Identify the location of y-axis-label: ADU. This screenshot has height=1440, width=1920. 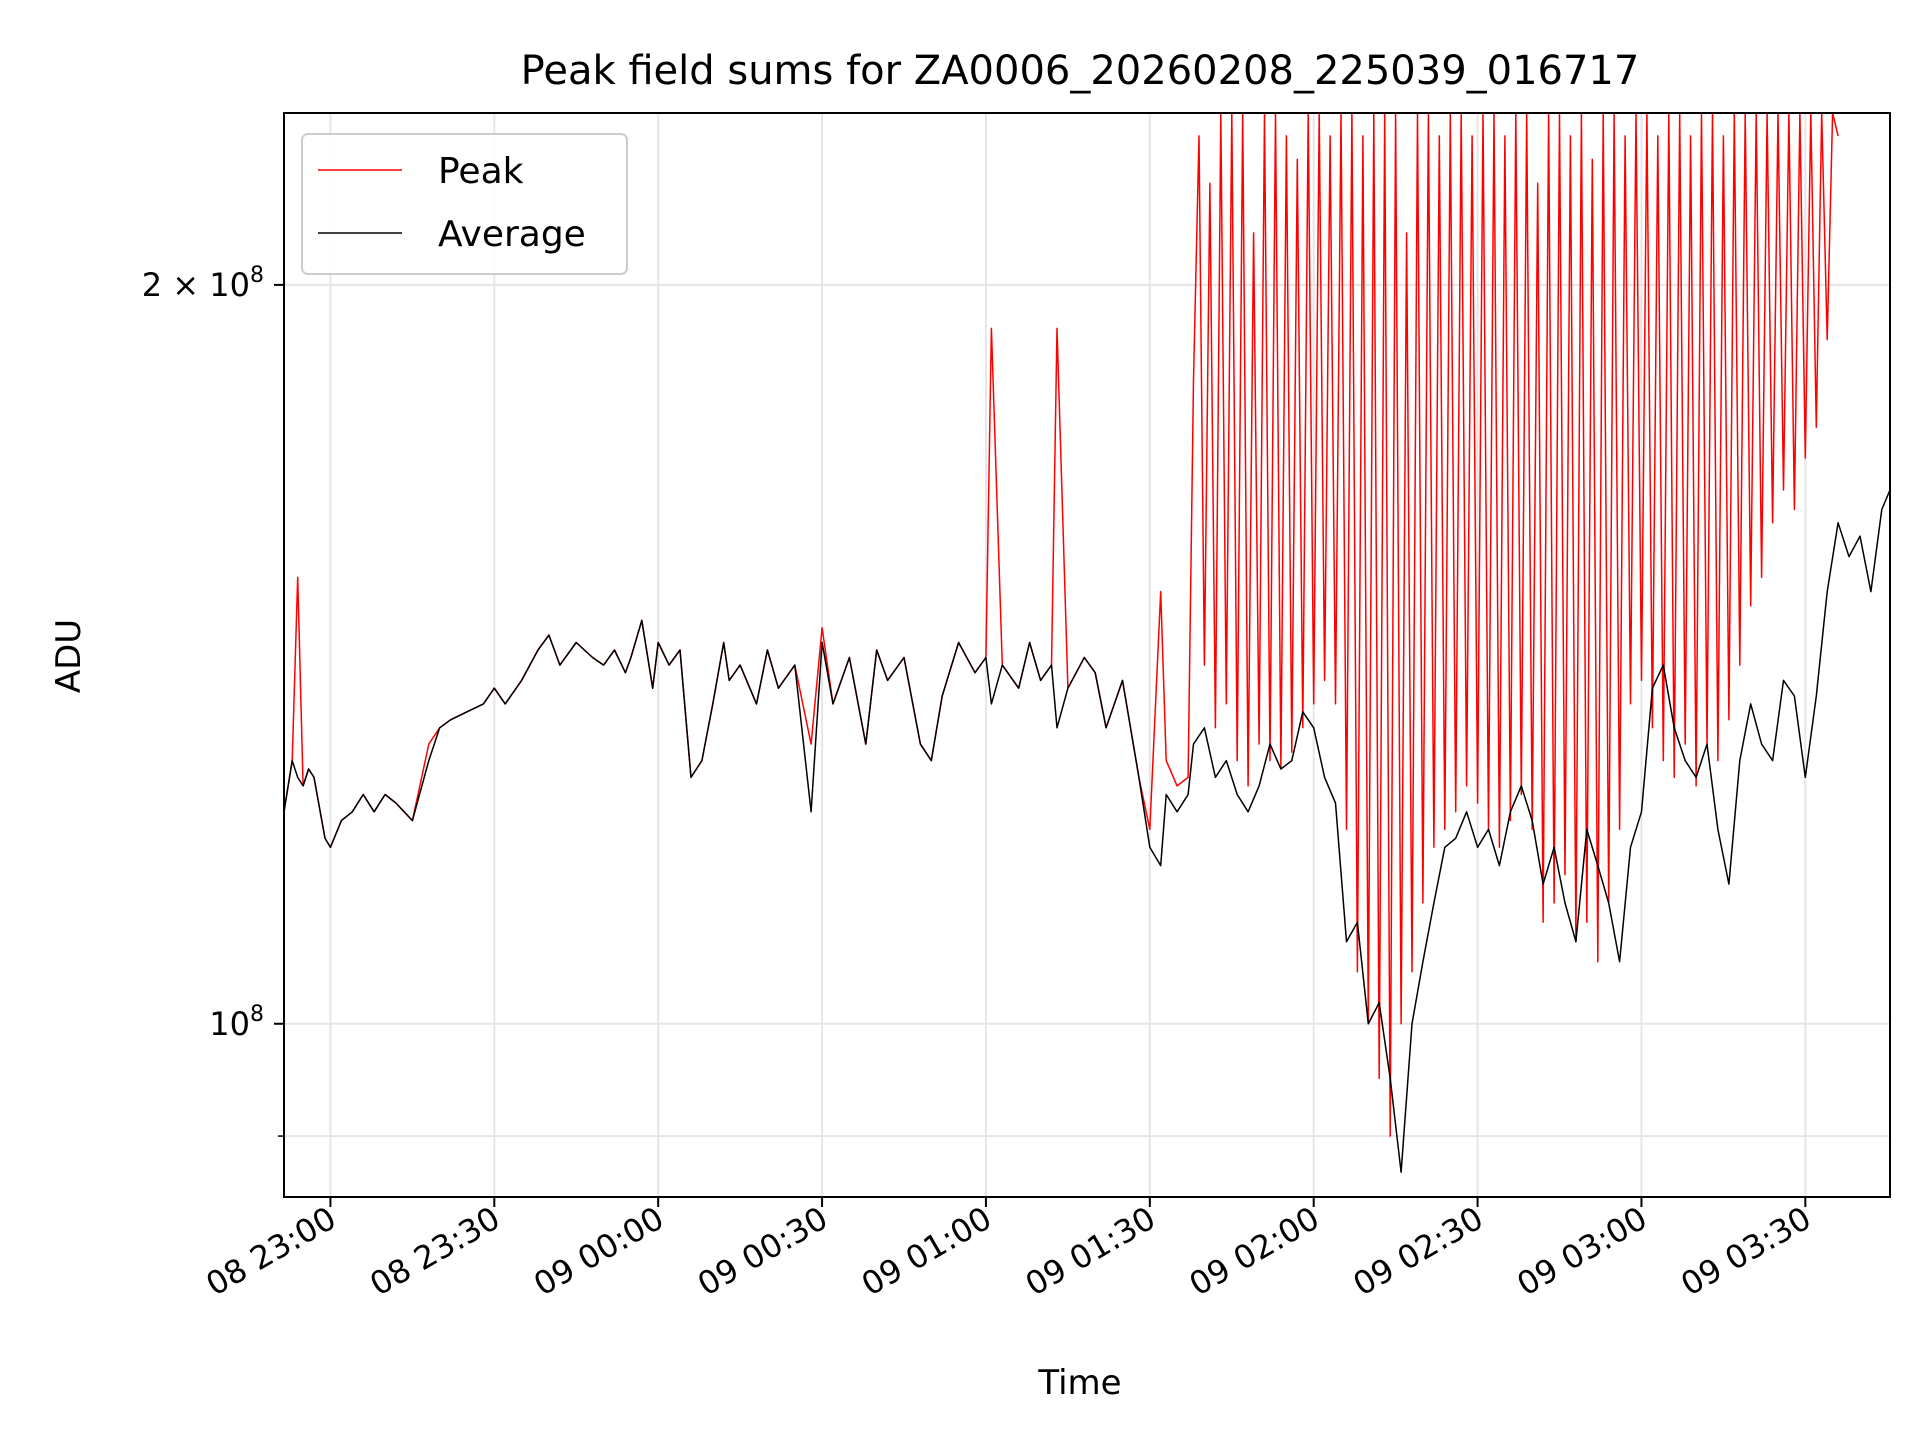
(69, 656).